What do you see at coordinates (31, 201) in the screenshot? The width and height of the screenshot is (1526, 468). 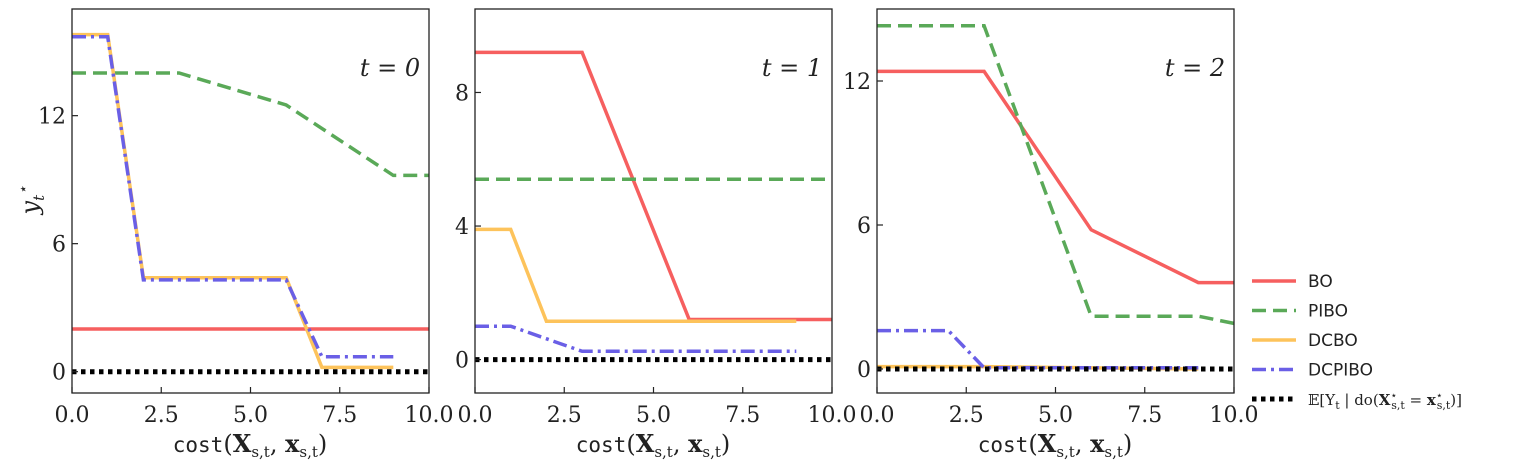 I see `panel-t0-ylabel: yt⋆` at bounding box center [31, 201].